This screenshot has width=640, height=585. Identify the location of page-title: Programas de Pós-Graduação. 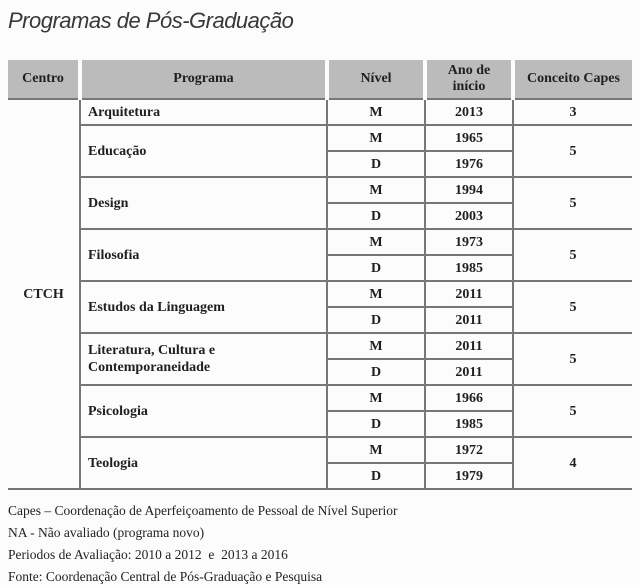
(151, 20).